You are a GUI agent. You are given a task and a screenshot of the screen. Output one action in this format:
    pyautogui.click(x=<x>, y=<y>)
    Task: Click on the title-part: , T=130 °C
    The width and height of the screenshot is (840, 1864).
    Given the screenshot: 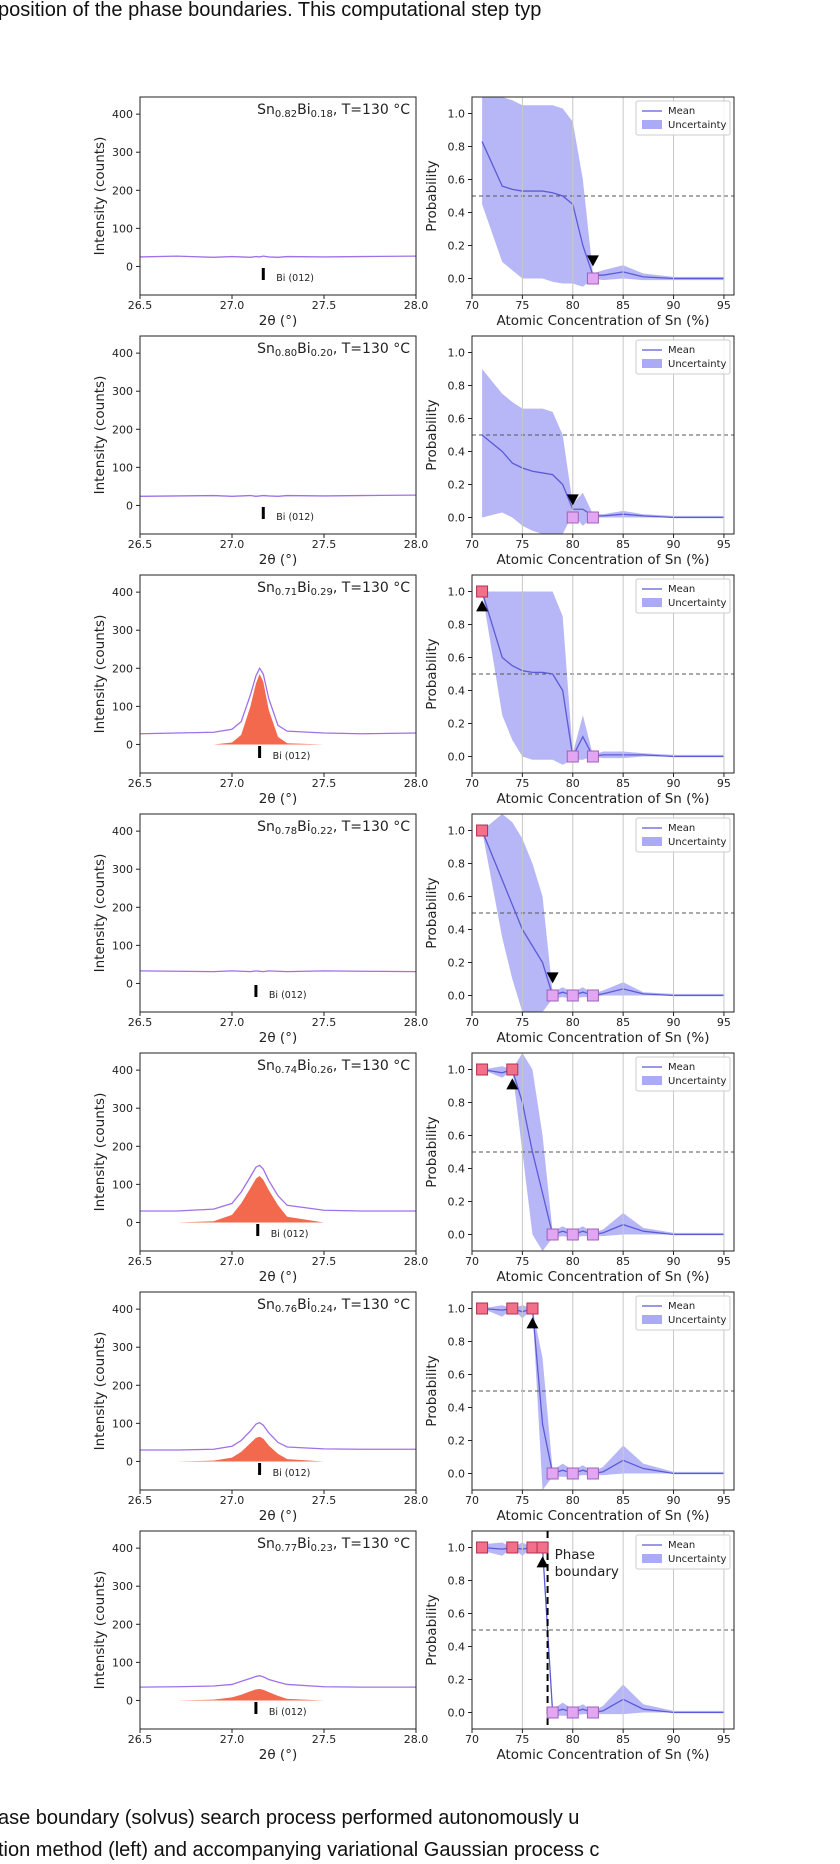 What is the action you would take?
    pyautogui.click(x=371, y=1305)
    